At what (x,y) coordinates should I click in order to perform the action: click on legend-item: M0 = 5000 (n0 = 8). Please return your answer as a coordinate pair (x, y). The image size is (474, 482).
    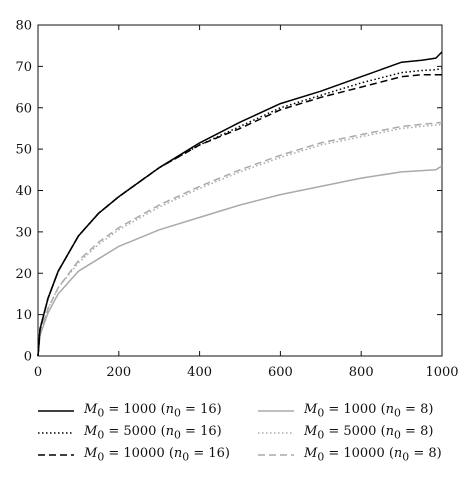
    Looking at the image, I should click on (345, 433).